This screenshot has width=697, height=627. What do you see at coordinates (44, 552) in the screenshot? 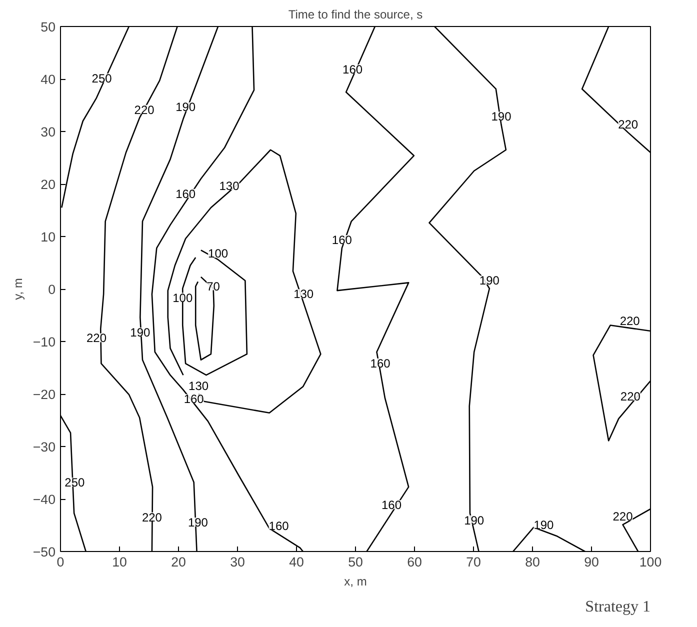
I see `y-tick-label: −50` at bounding box center [44, 552].